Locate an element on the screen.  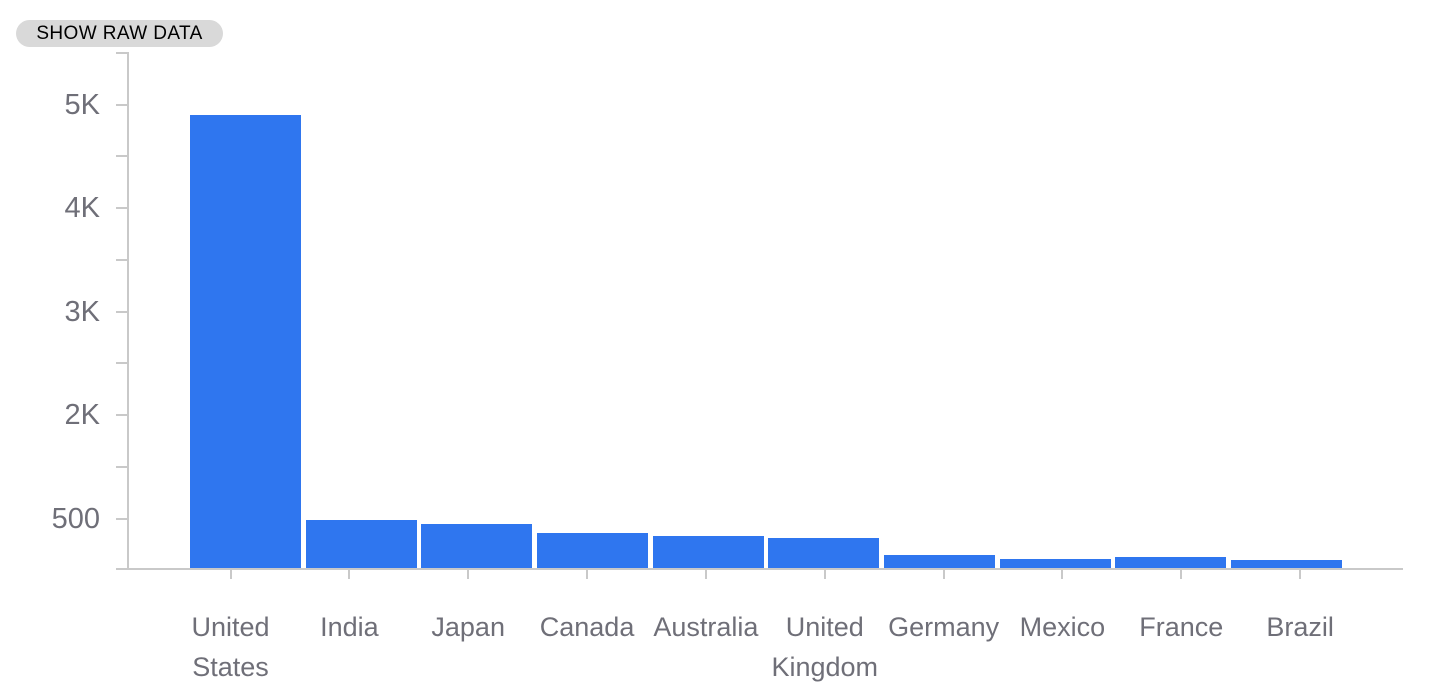
x-axis-label-mexico: Mexico is located at coordinates (1062, 627).